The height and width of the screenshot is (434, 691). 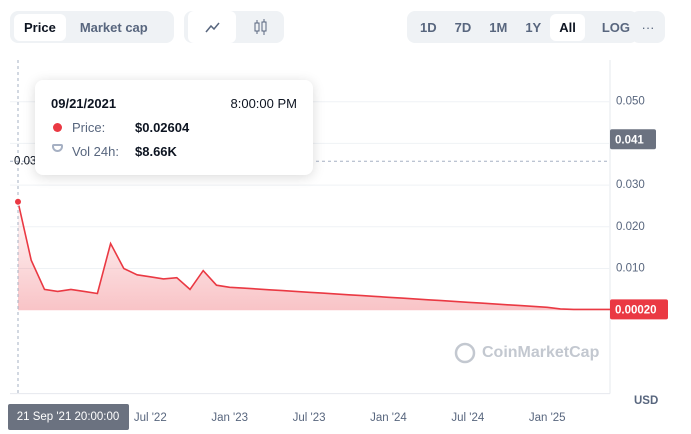 I want to click on watermark-logo, so click(x=465, y=353).